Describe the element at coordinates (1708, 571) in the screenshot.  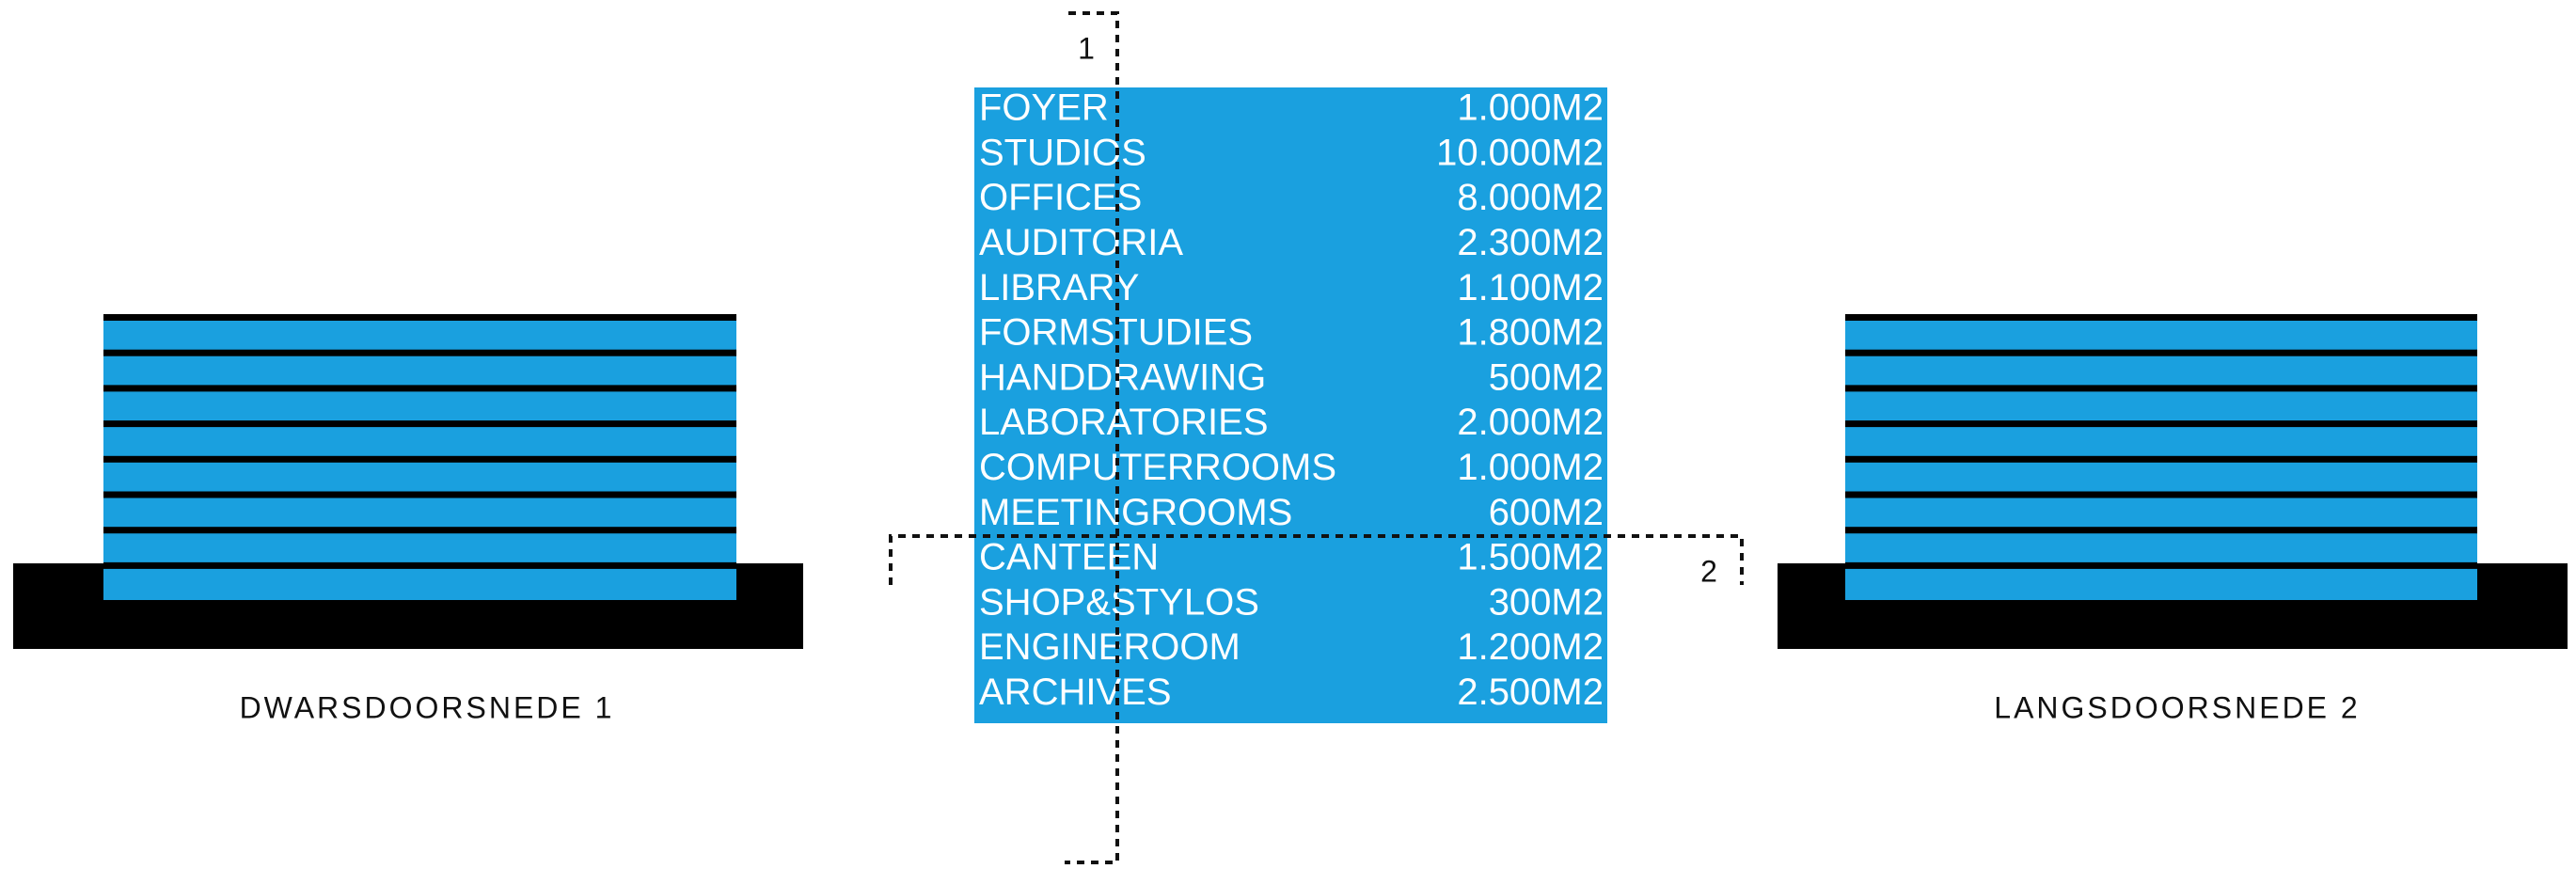
I see `marker-2: 2` at that location.